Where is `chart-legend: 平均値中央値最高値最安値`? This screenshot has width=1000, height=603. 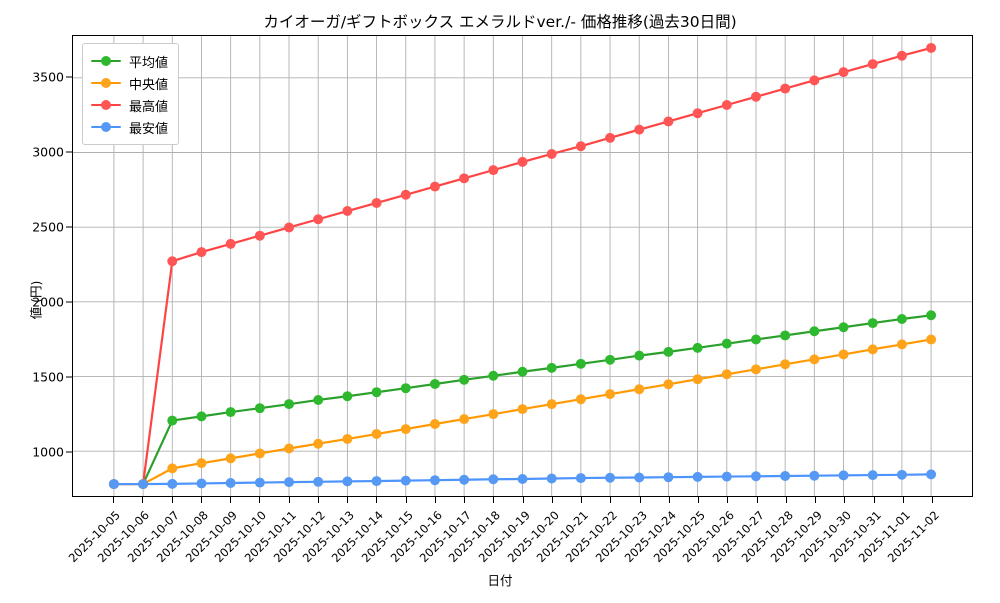 chart-legend: 平均値中央値最高値最安値 is located at coordinates (131, 94).